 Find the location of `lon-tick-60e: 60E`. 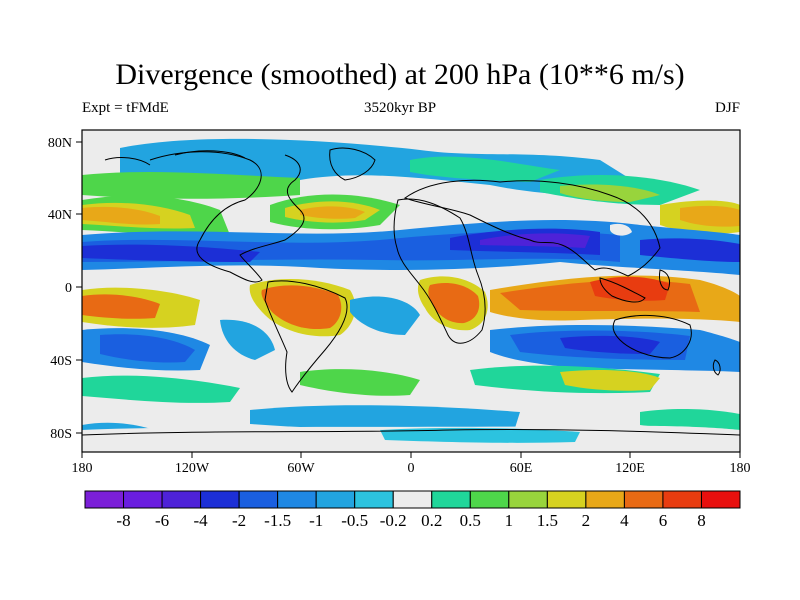

lon-tick-60e: 60E is located at coordinates (521, 468).